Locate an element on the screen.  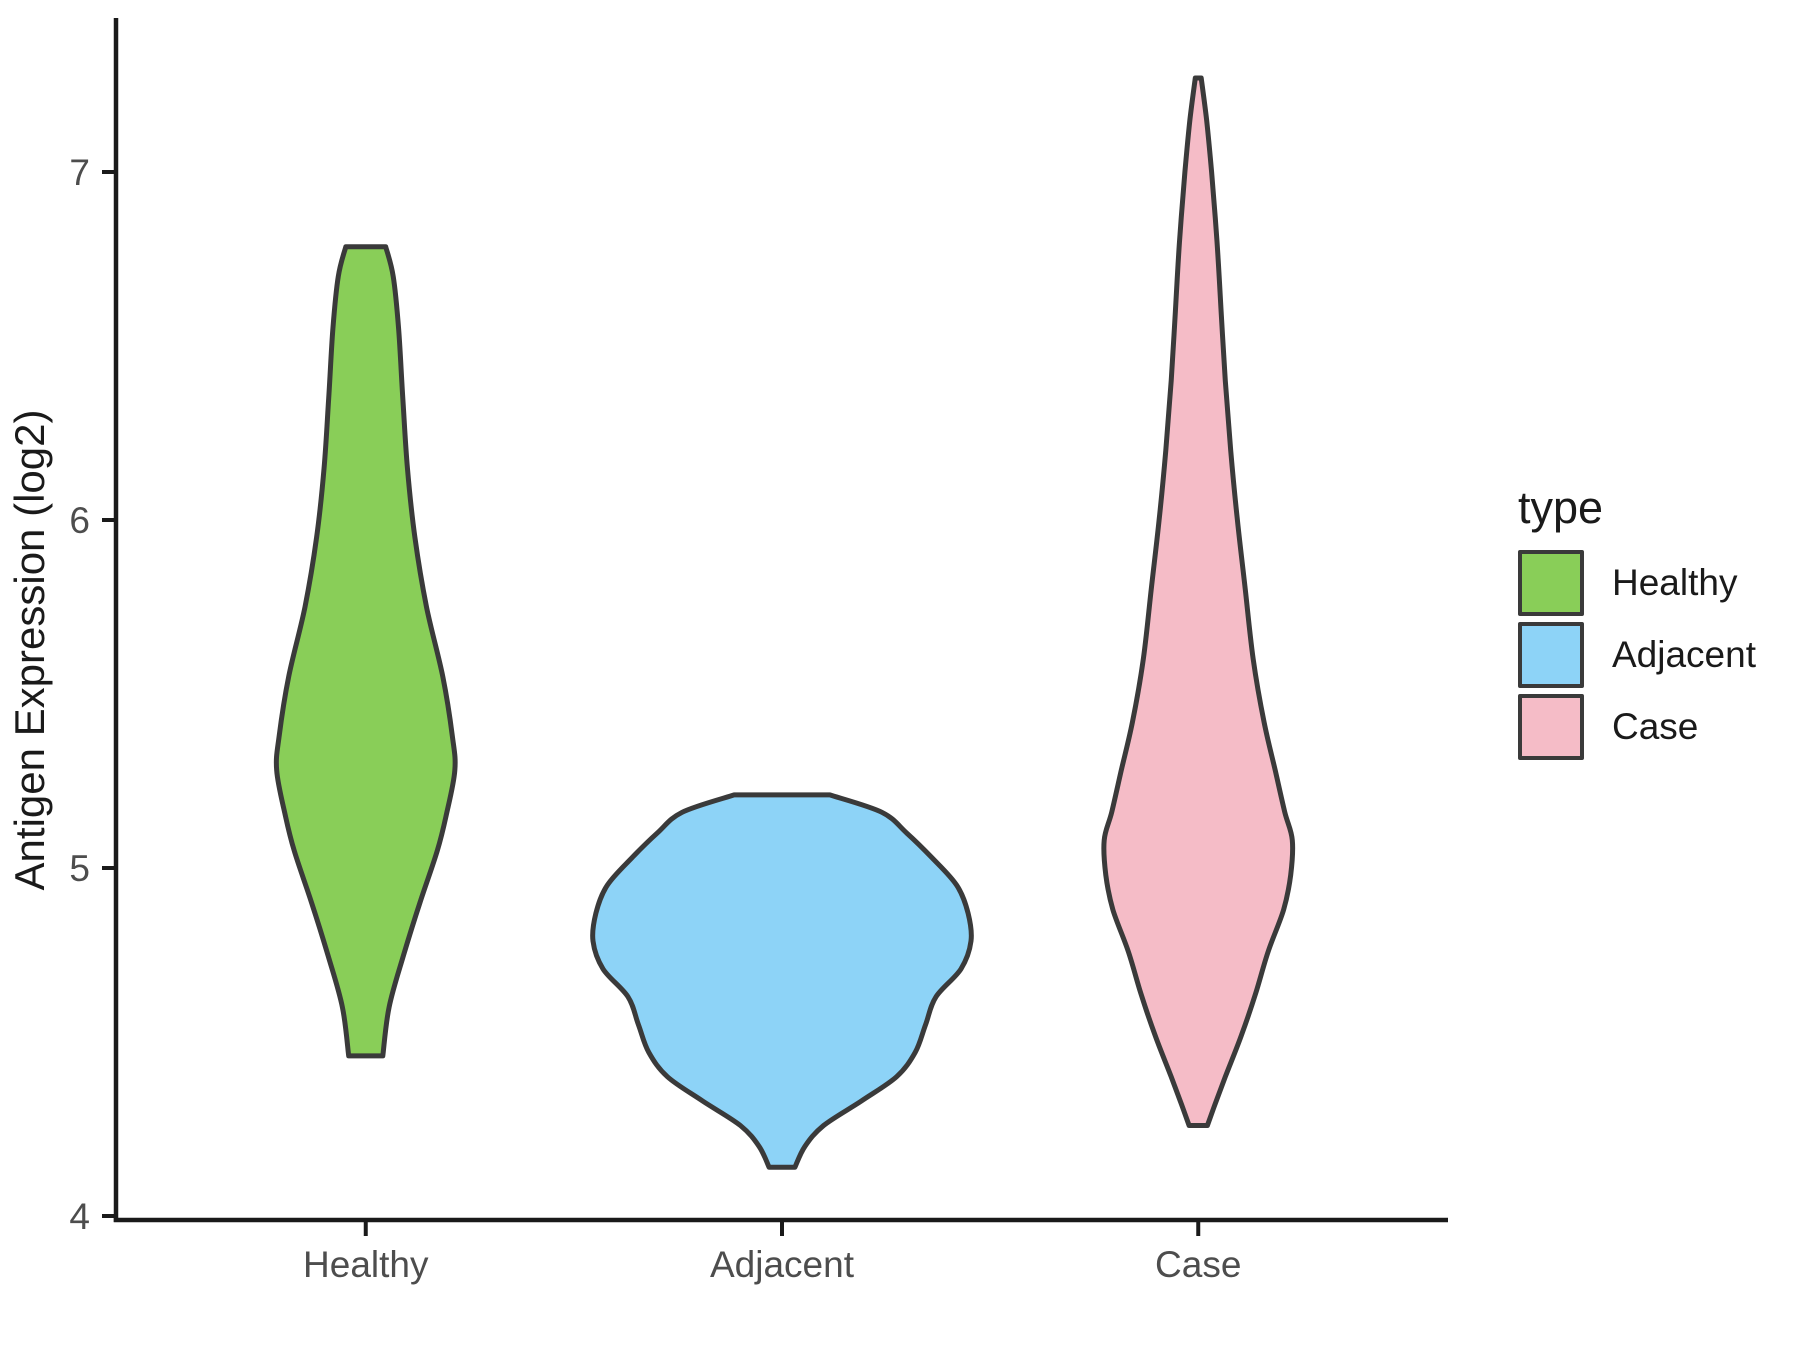
legend-entry-adjacent: Adjacent is located at coordinates (1637, 655).